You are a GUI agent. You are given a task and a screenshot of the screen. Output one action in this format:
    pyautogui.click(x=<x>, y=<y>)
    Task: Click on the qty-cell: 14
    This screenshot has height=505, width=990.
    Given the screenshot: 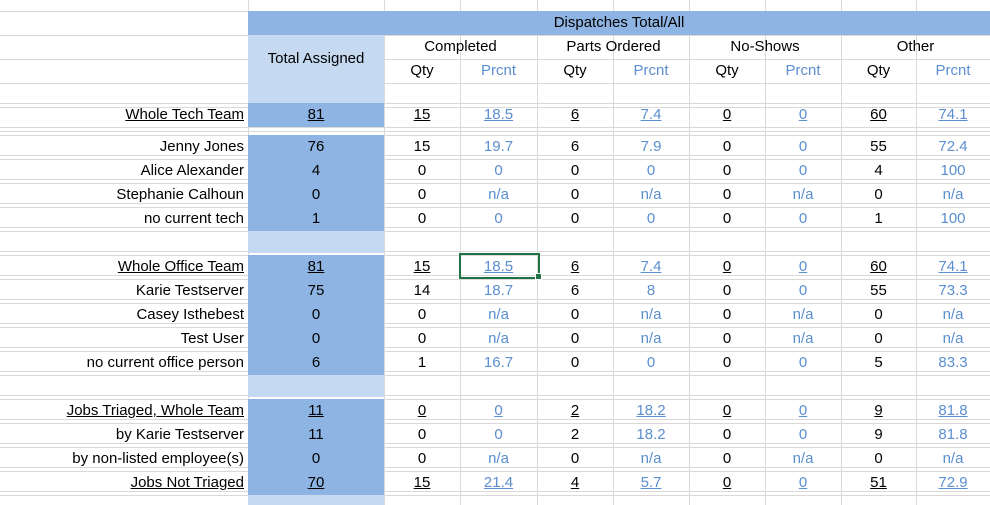 What is the action you would take?
    pyautogui.click(x=422, y=290)
    